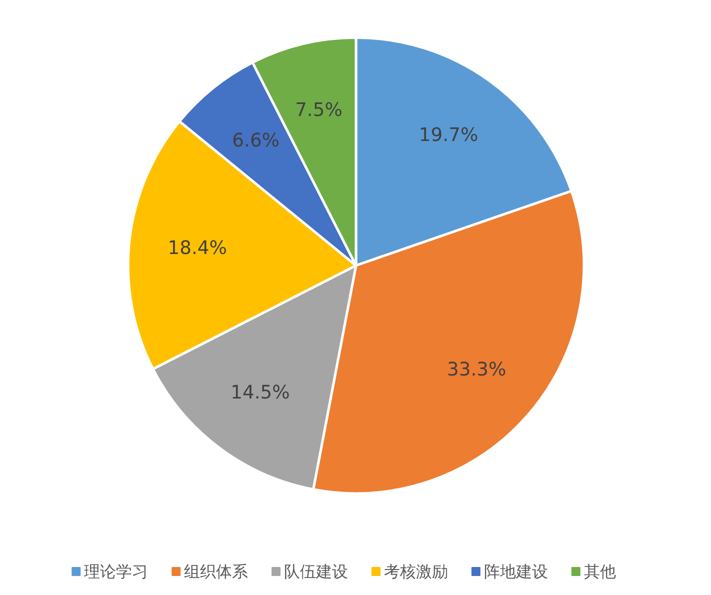 Image resolution: width=711 pixels, height=595 pixels. I want to click on legend-label: 队伍建设, so click(316, 572).